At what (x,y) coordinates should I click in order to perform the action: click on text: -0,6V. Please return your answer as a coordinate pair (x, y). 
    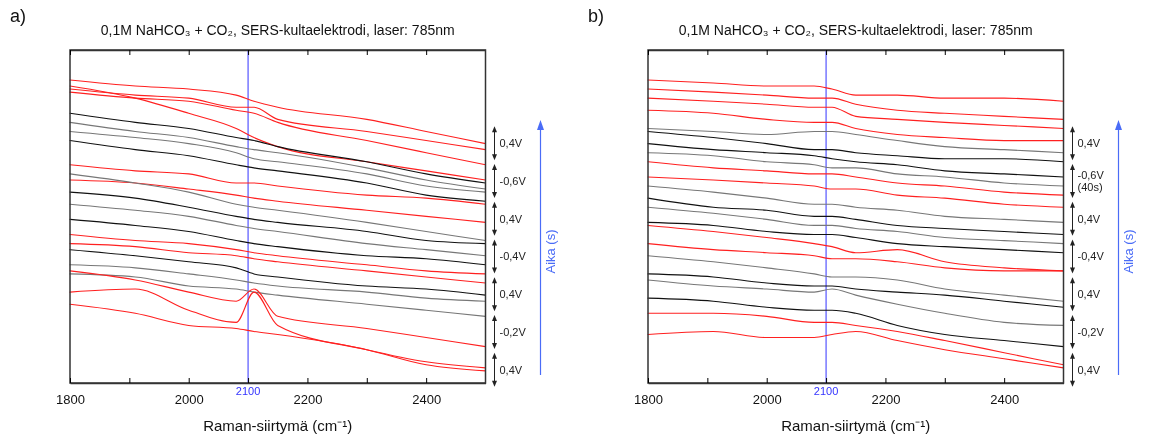
    Looking at the image, I should click on (513, 180).